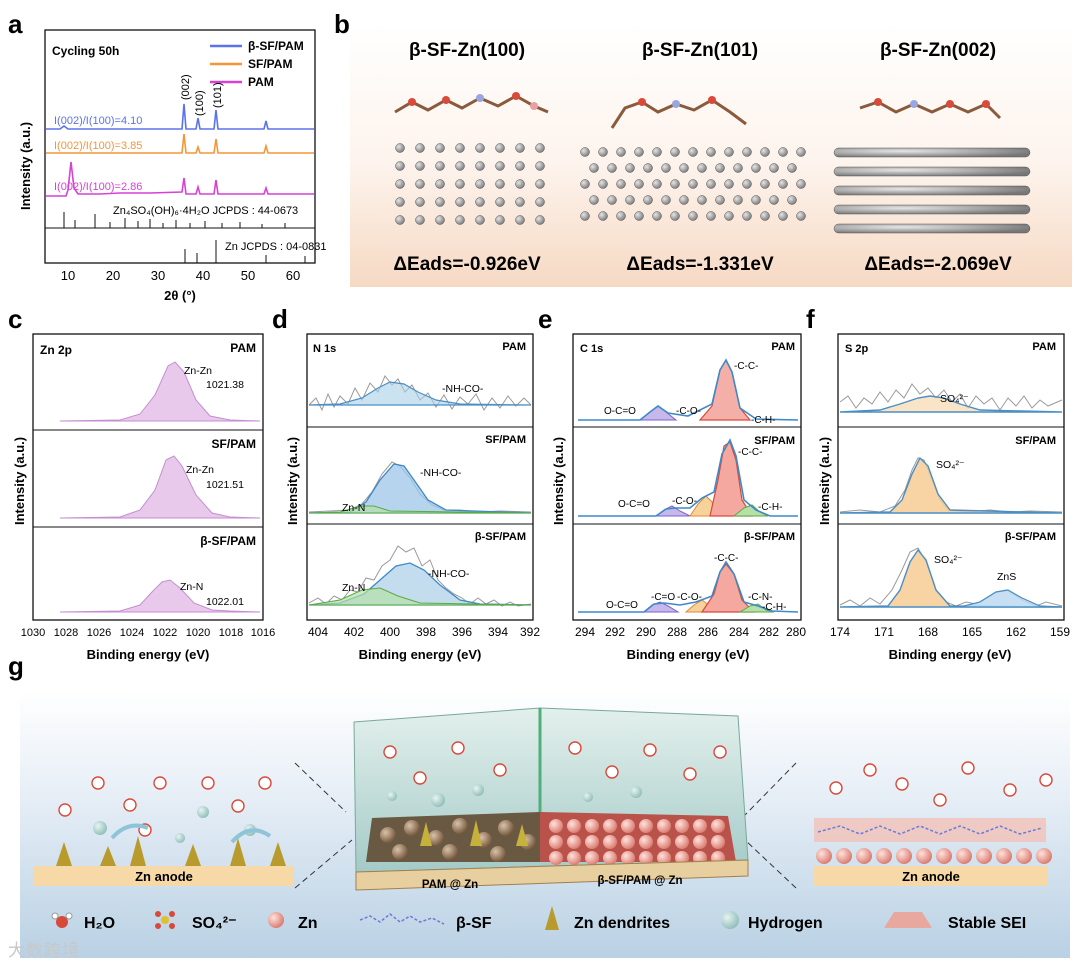  I want to click on xrd-legend: β-SF/PAM SF/PAM PAM, so click(257, 64).